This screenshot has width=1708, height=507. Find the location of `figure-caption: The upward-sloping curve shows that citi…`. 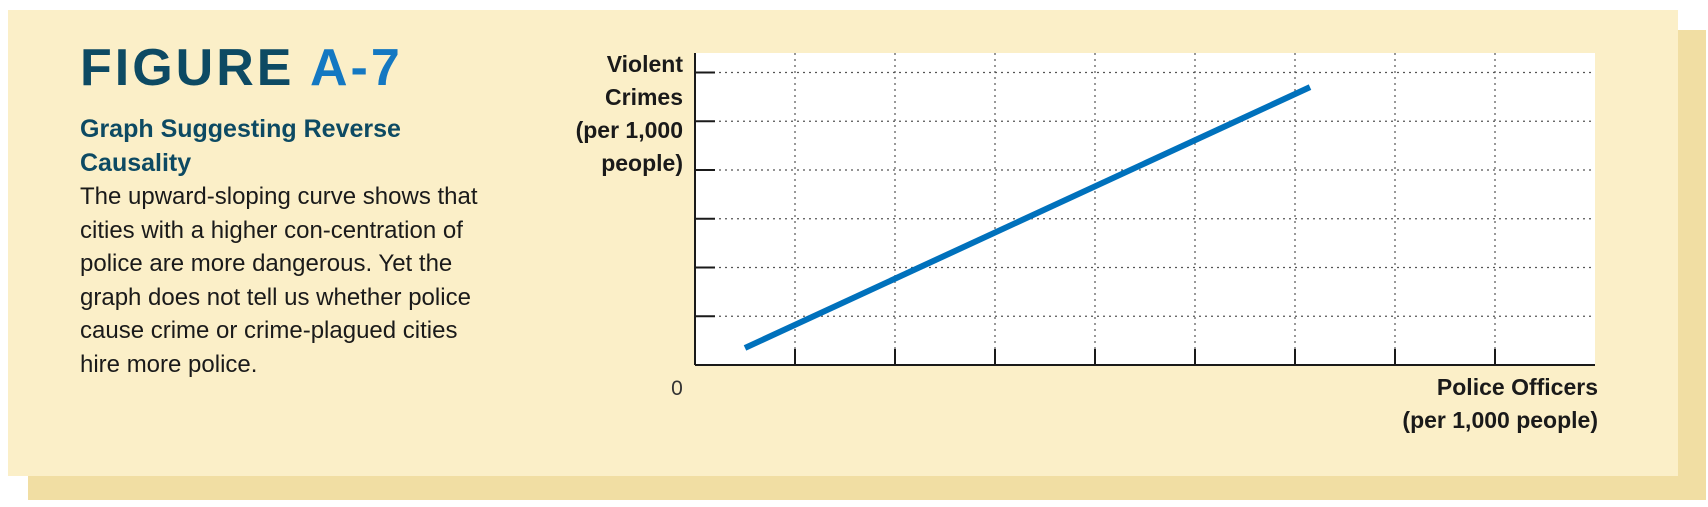

figure-caption: The upward-sloping curve shows that citi… is located at coordinates (279, 280).